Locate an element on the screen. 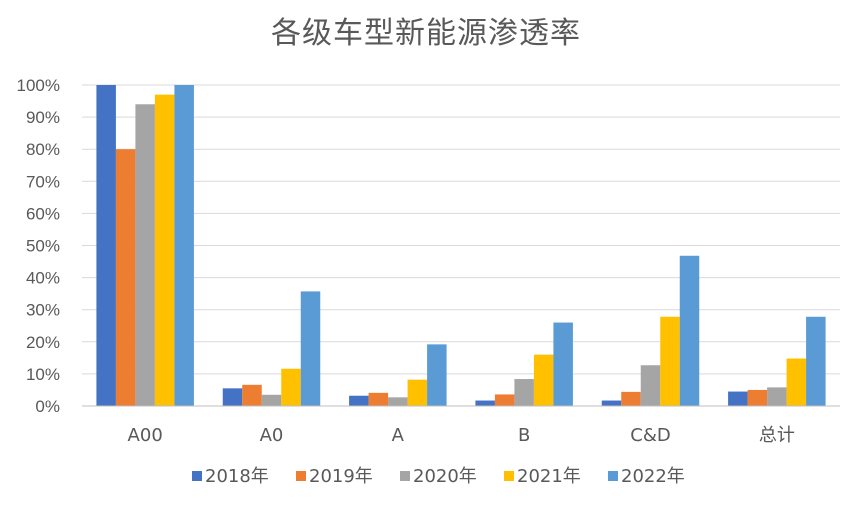 The image size is (852, 510). bar-2020年-总计 is located at coordinates (777, 396).